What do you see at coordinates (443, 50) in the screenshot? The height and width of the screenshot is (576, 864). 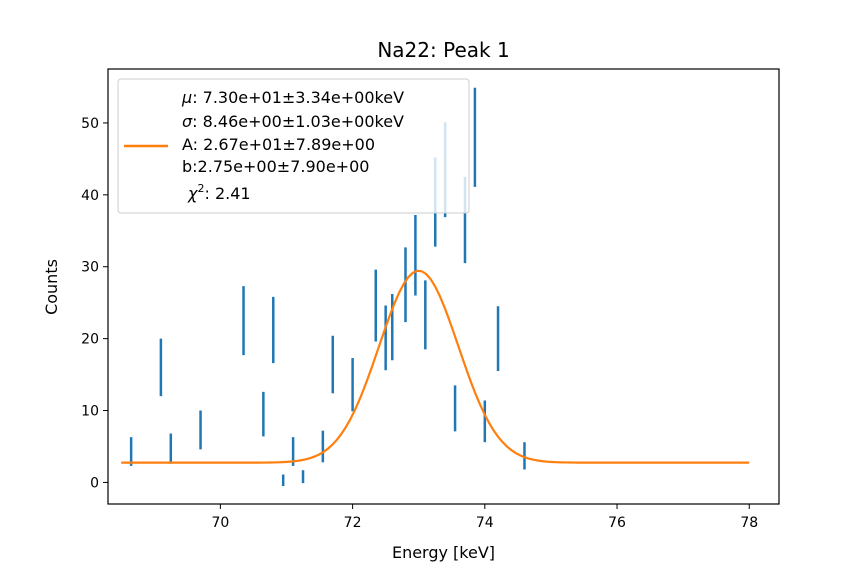 I see `chart-title: Na22: Peak 1` at bounding box center [443, 50].